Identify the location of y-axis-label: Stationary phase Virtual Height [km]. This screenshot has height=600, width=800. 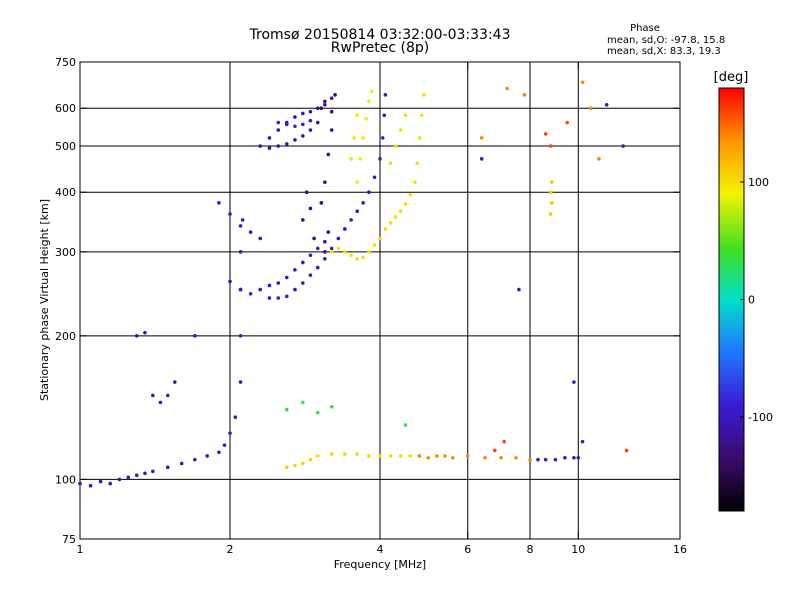
(44, 300).